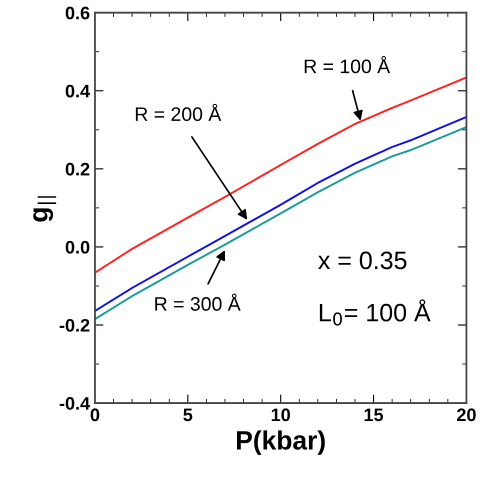  I want to click on annotation: R = 200 Å, so click(179, 113).